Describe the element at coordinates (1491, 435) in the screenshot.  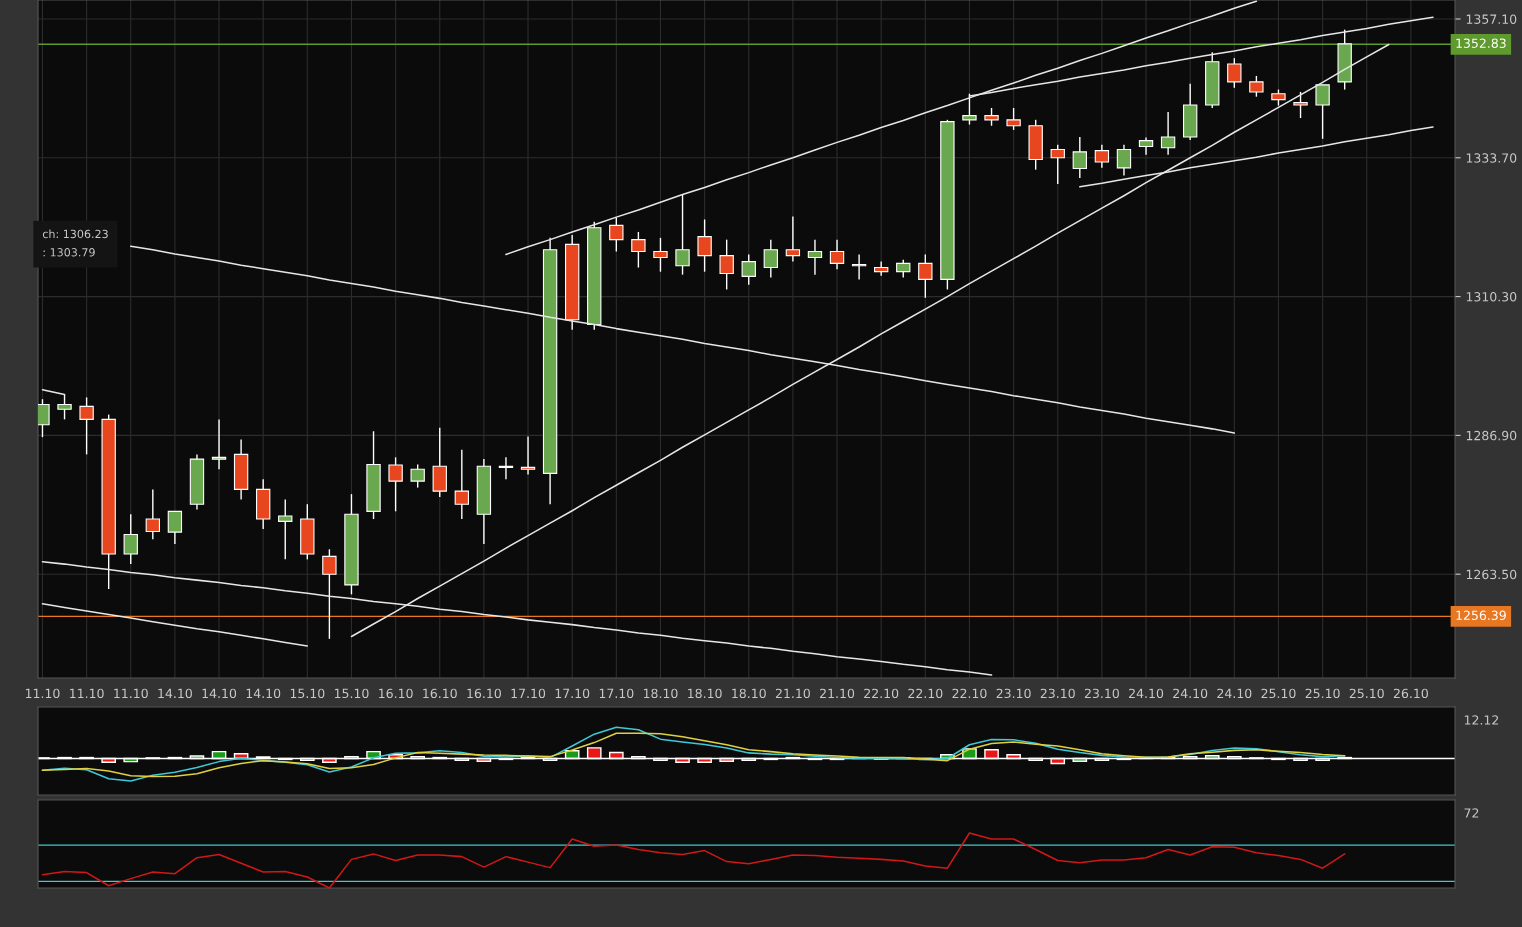
I see `y-tick-label: 1286.90` at that location.